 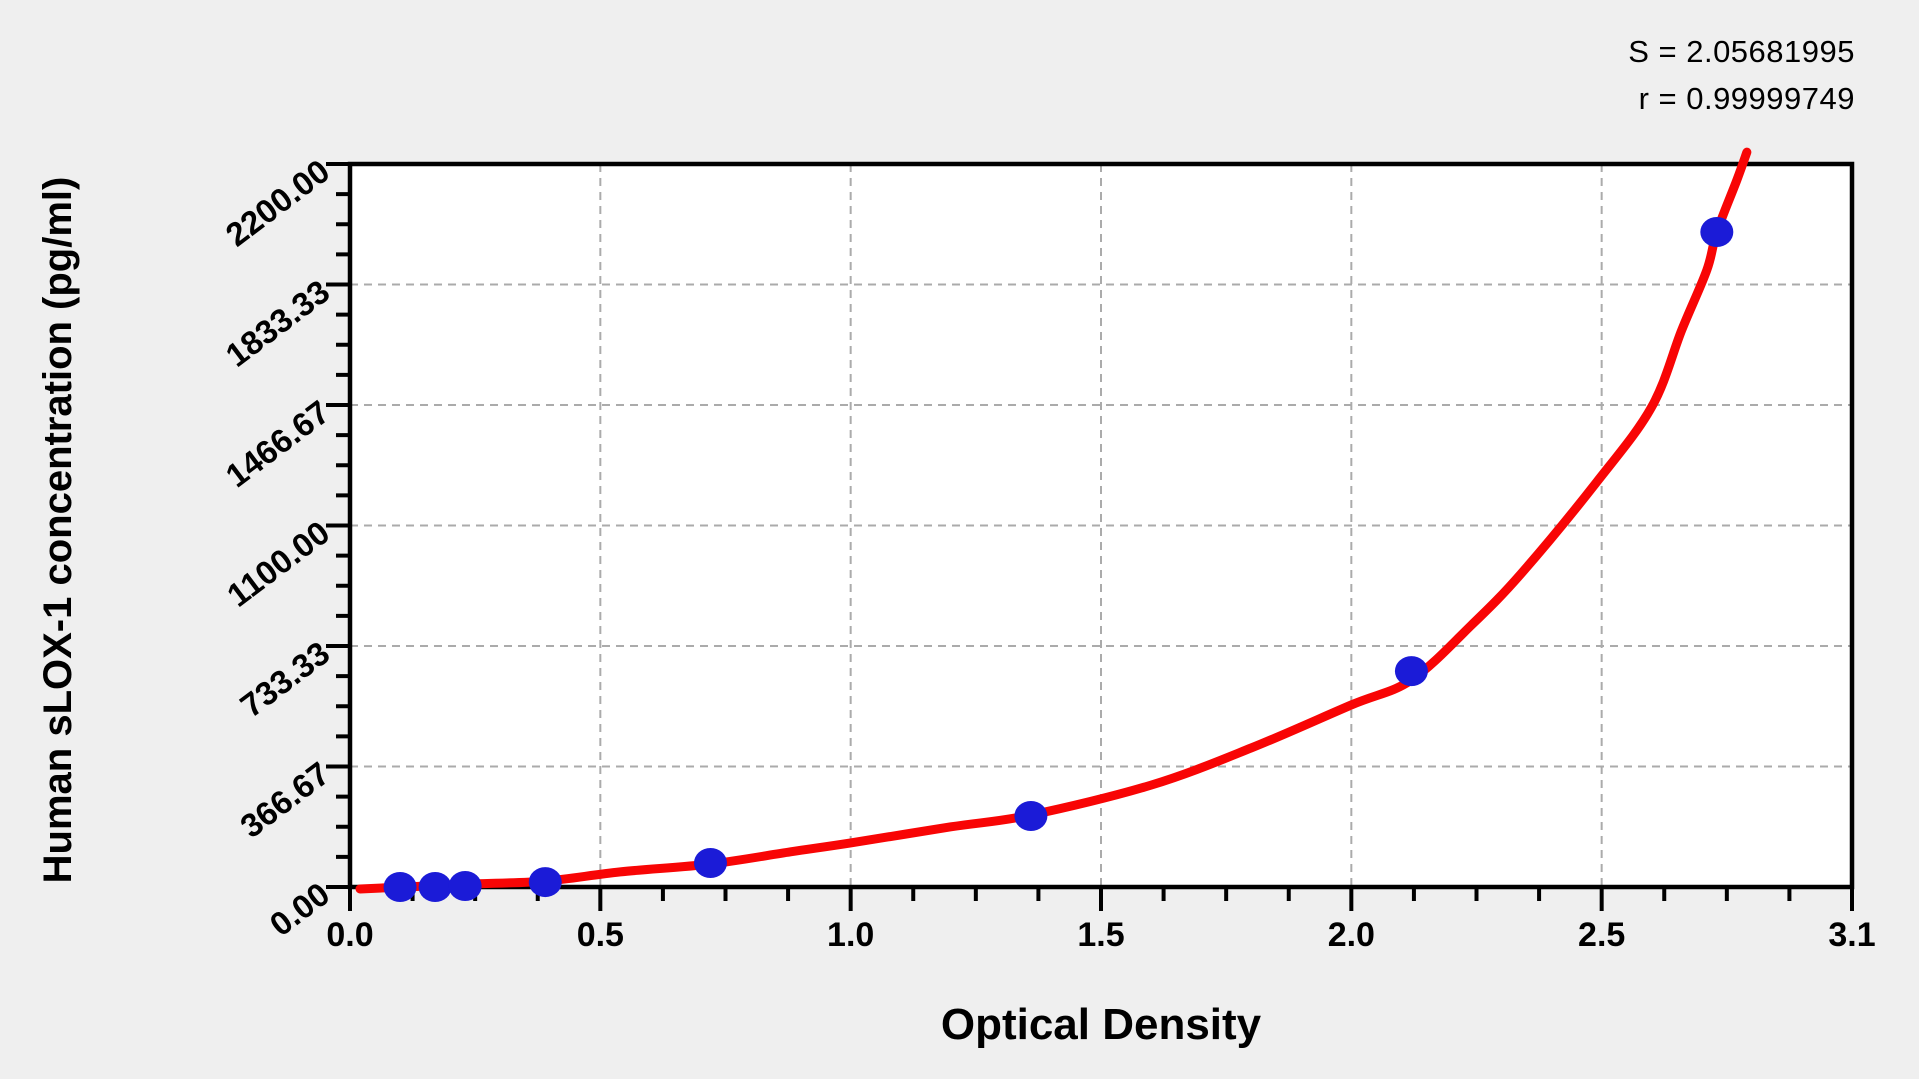 What do you see at coordinates (1101, 1024) in the screenshot?
I see `x-axis-title: Optical Density` at bounding box center [1101, 1024].